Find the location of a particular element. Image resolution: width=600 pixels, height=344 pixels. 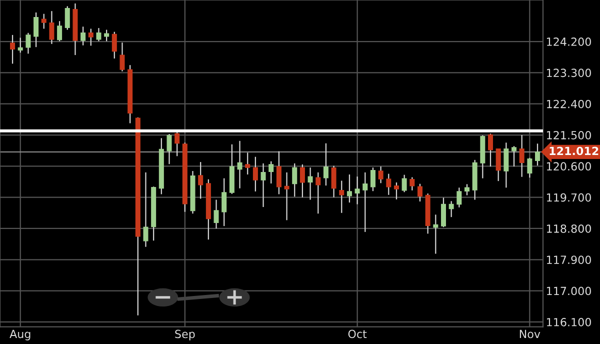

y-tick-label: 117.000 is located at coordinates (569, 291).